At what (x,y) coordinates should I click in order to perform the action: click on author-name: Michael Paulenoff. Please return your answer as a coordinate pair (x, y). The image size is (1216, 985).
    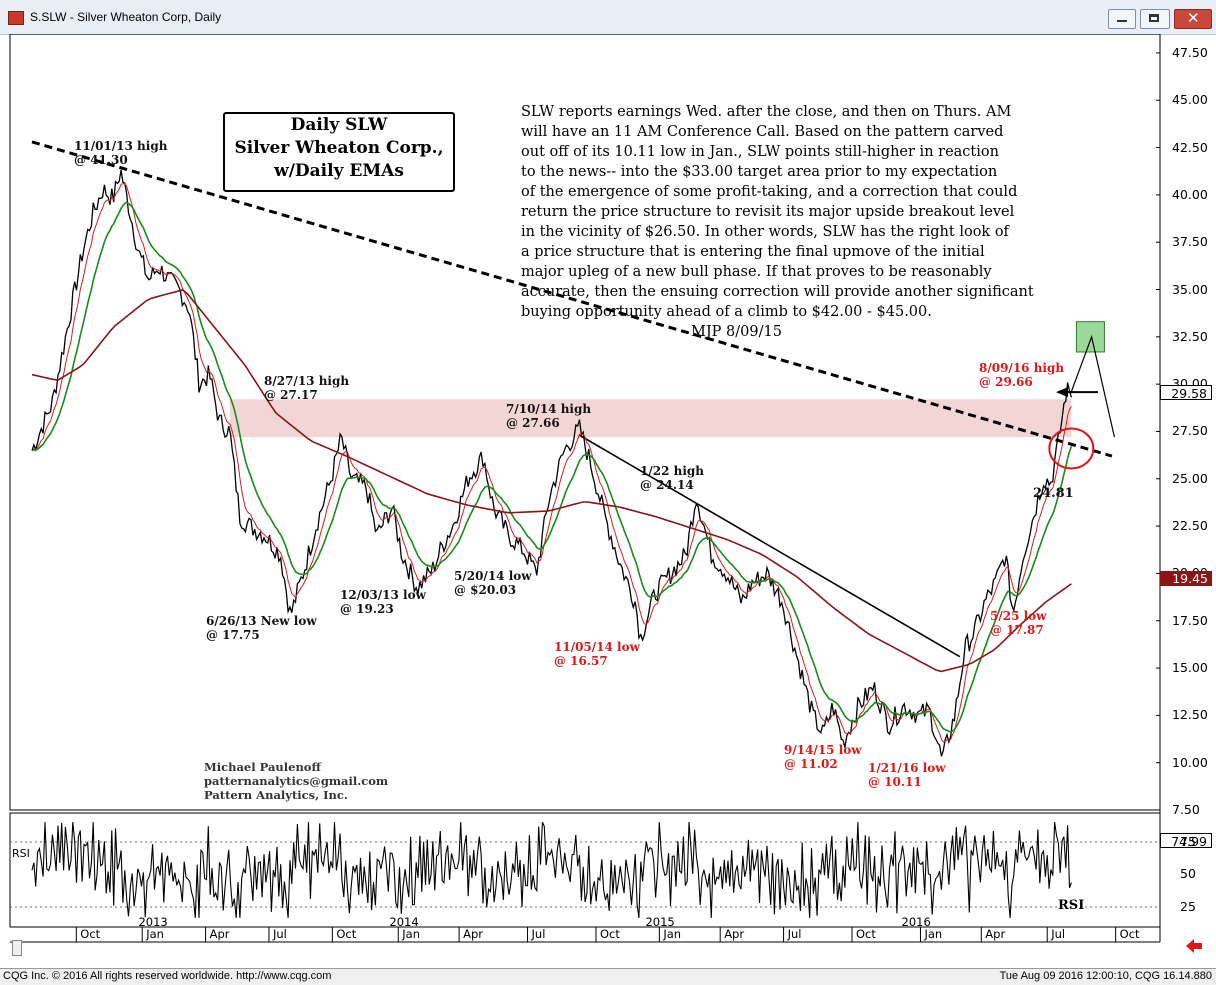
    Looking at the image, I should click on (262, 767).